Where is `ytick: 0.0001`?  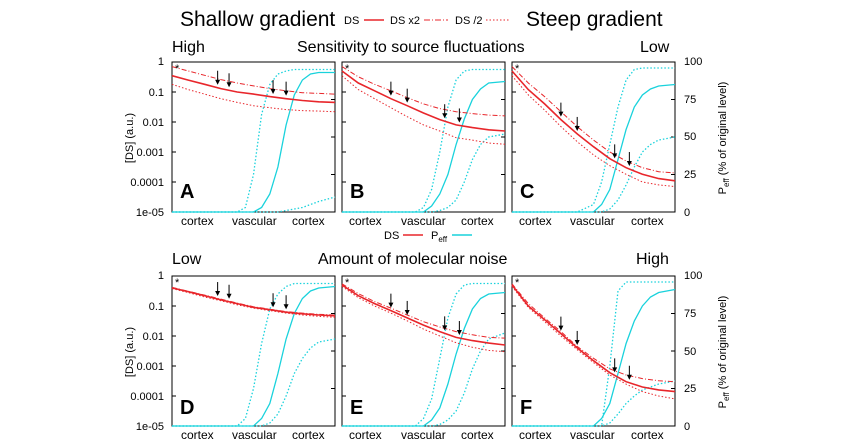 ytick: 0.0001 is located at coordinates (147, 183).